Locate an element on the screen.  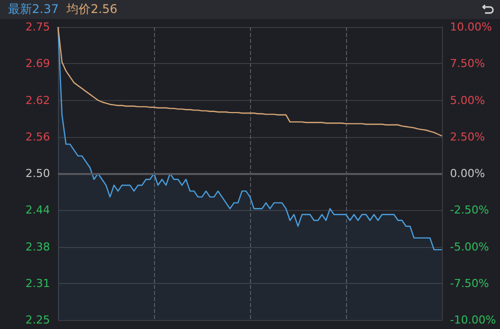
y-tick-label: 2.31 is located at coordinates (38, 283).